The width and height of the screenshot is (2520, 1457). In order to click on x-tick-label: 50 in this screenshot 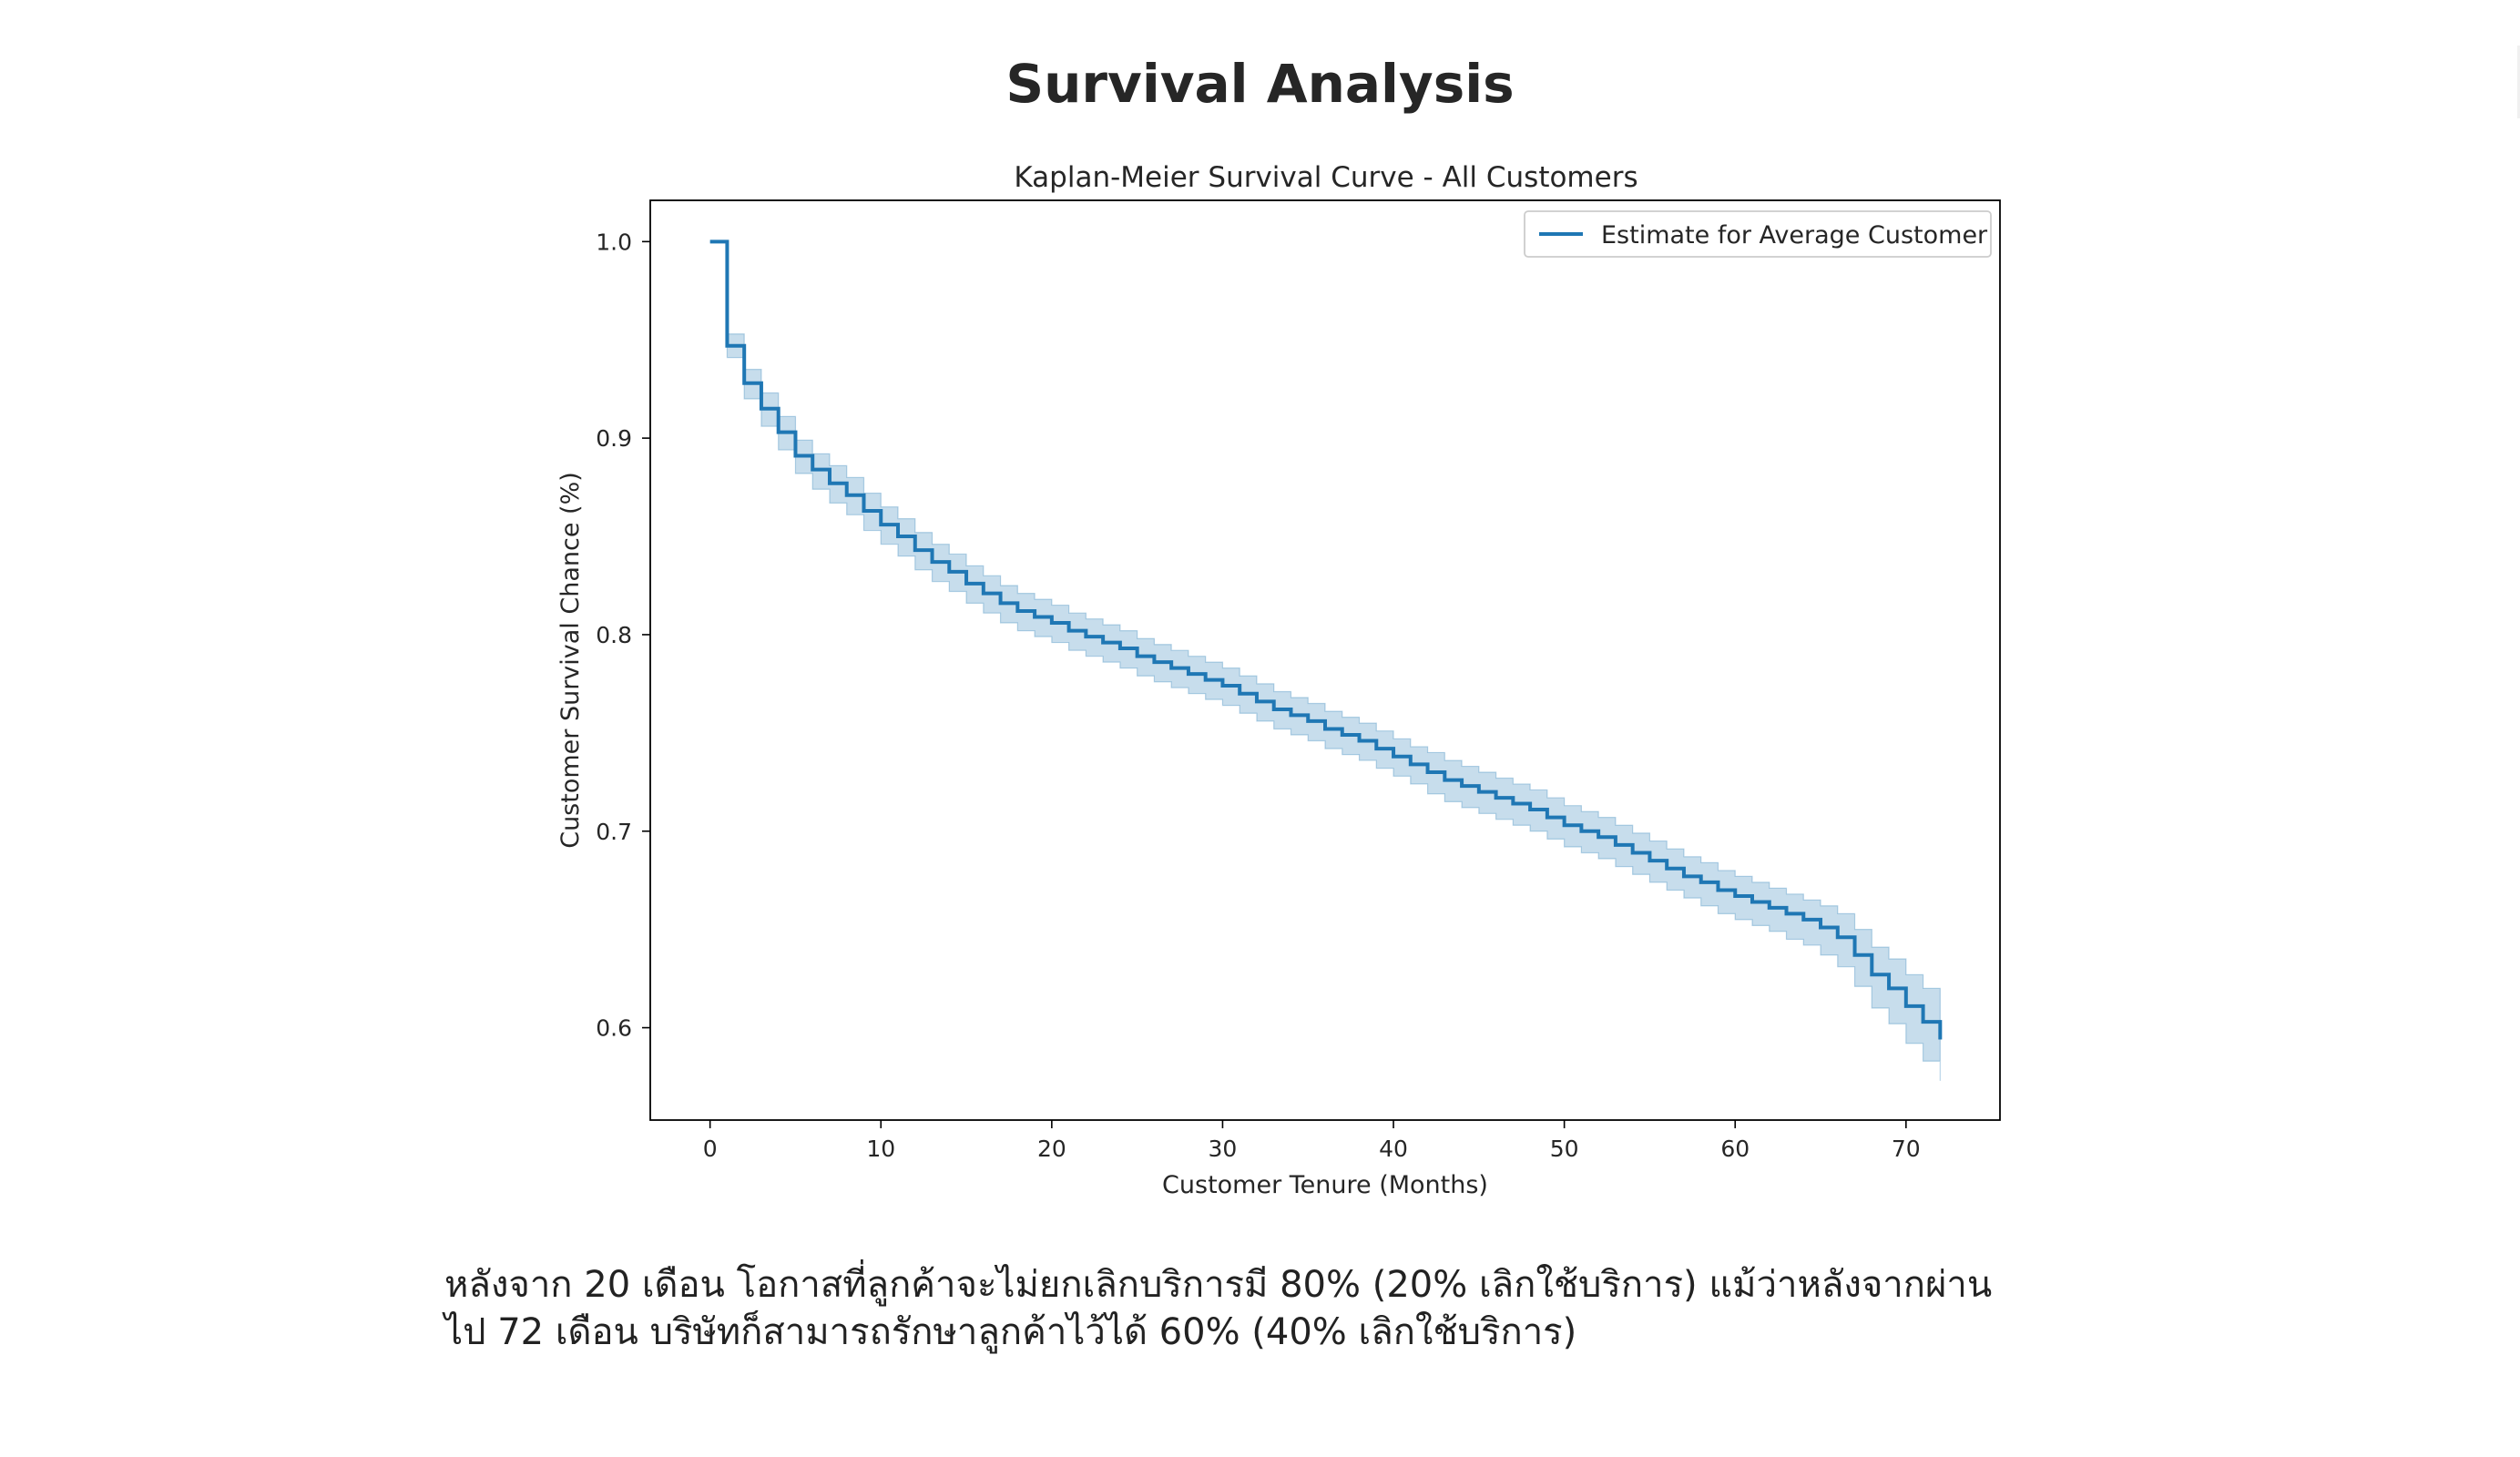, I will do `click(1564, 1149)`.